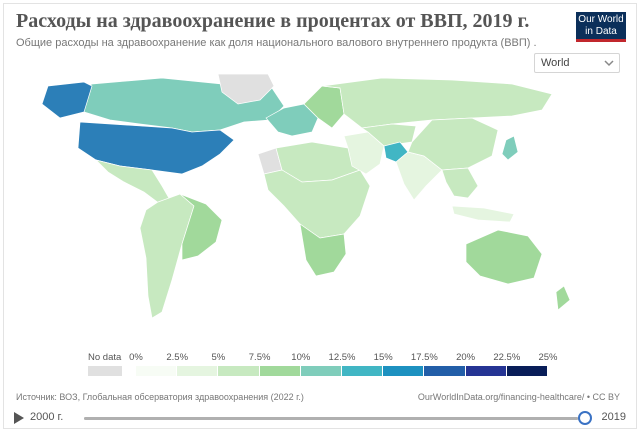 The height and width of the screenshot is (432, 640). What do you see at coordinates (507, 357) in the screenshot?
I see `legend-tick-label: 22.5%` at bounding box center [507, 357].